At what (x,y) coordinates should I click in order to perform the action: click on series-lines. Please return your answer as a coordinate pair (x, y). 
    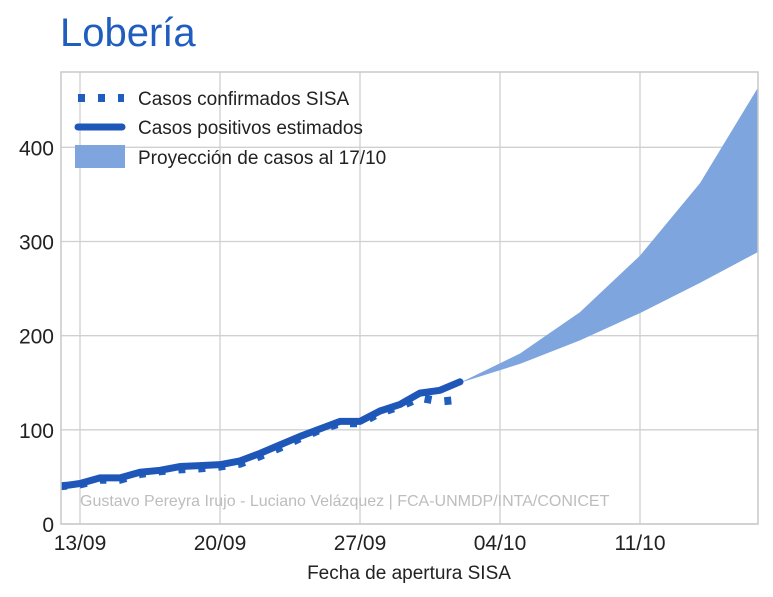
    Looking at the image, I should click on (262, 434).